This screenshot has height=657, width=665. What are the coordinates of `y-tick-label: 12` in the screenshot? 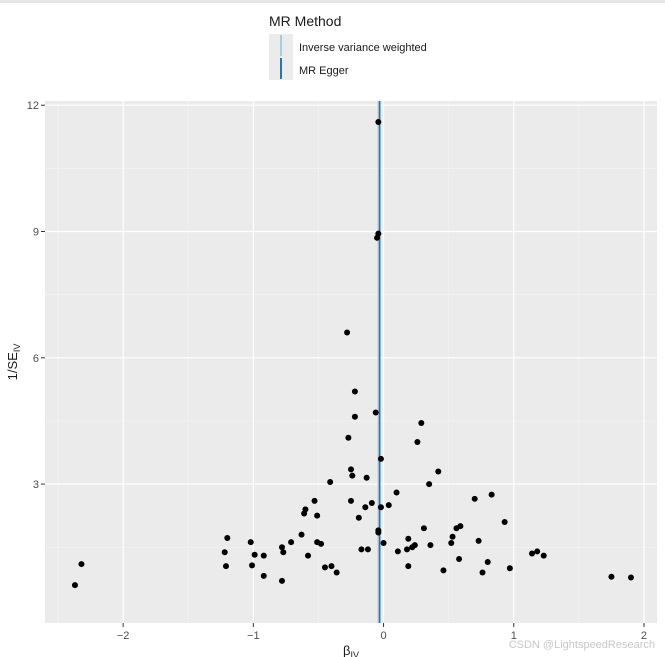 It's located at (33, 106).